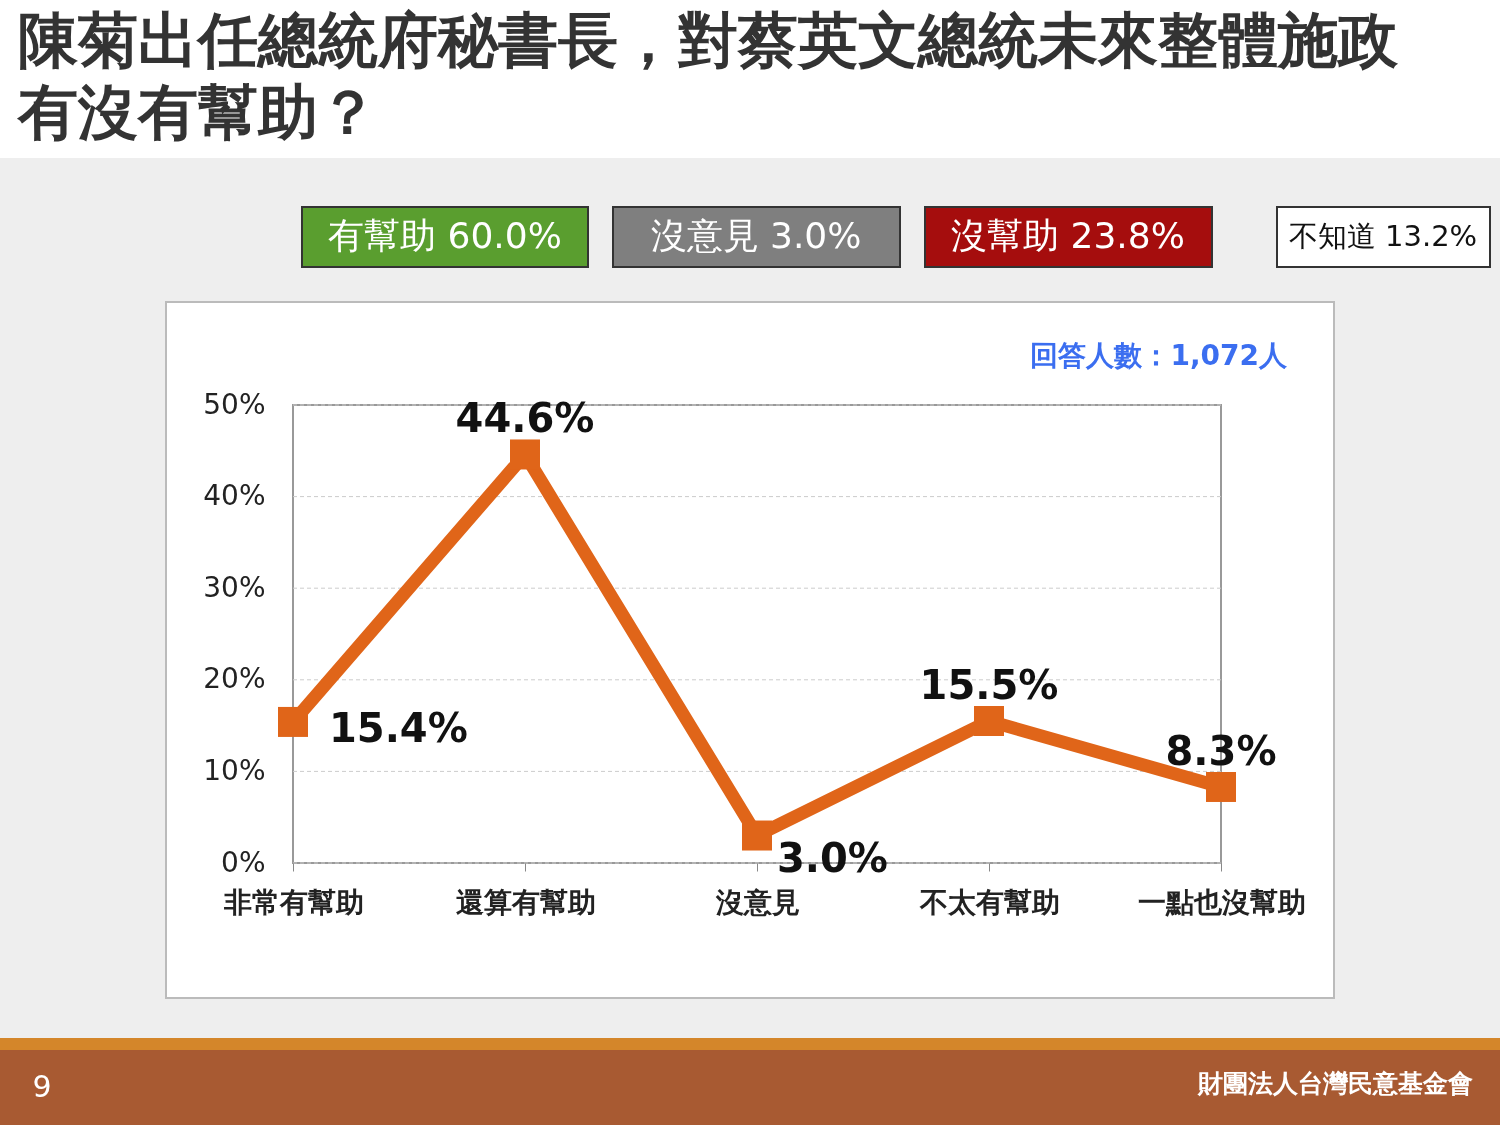 The width and height of the screenshot is (1500, 1125). I want to click on y-tick-label: 50%, so click(234, 404).